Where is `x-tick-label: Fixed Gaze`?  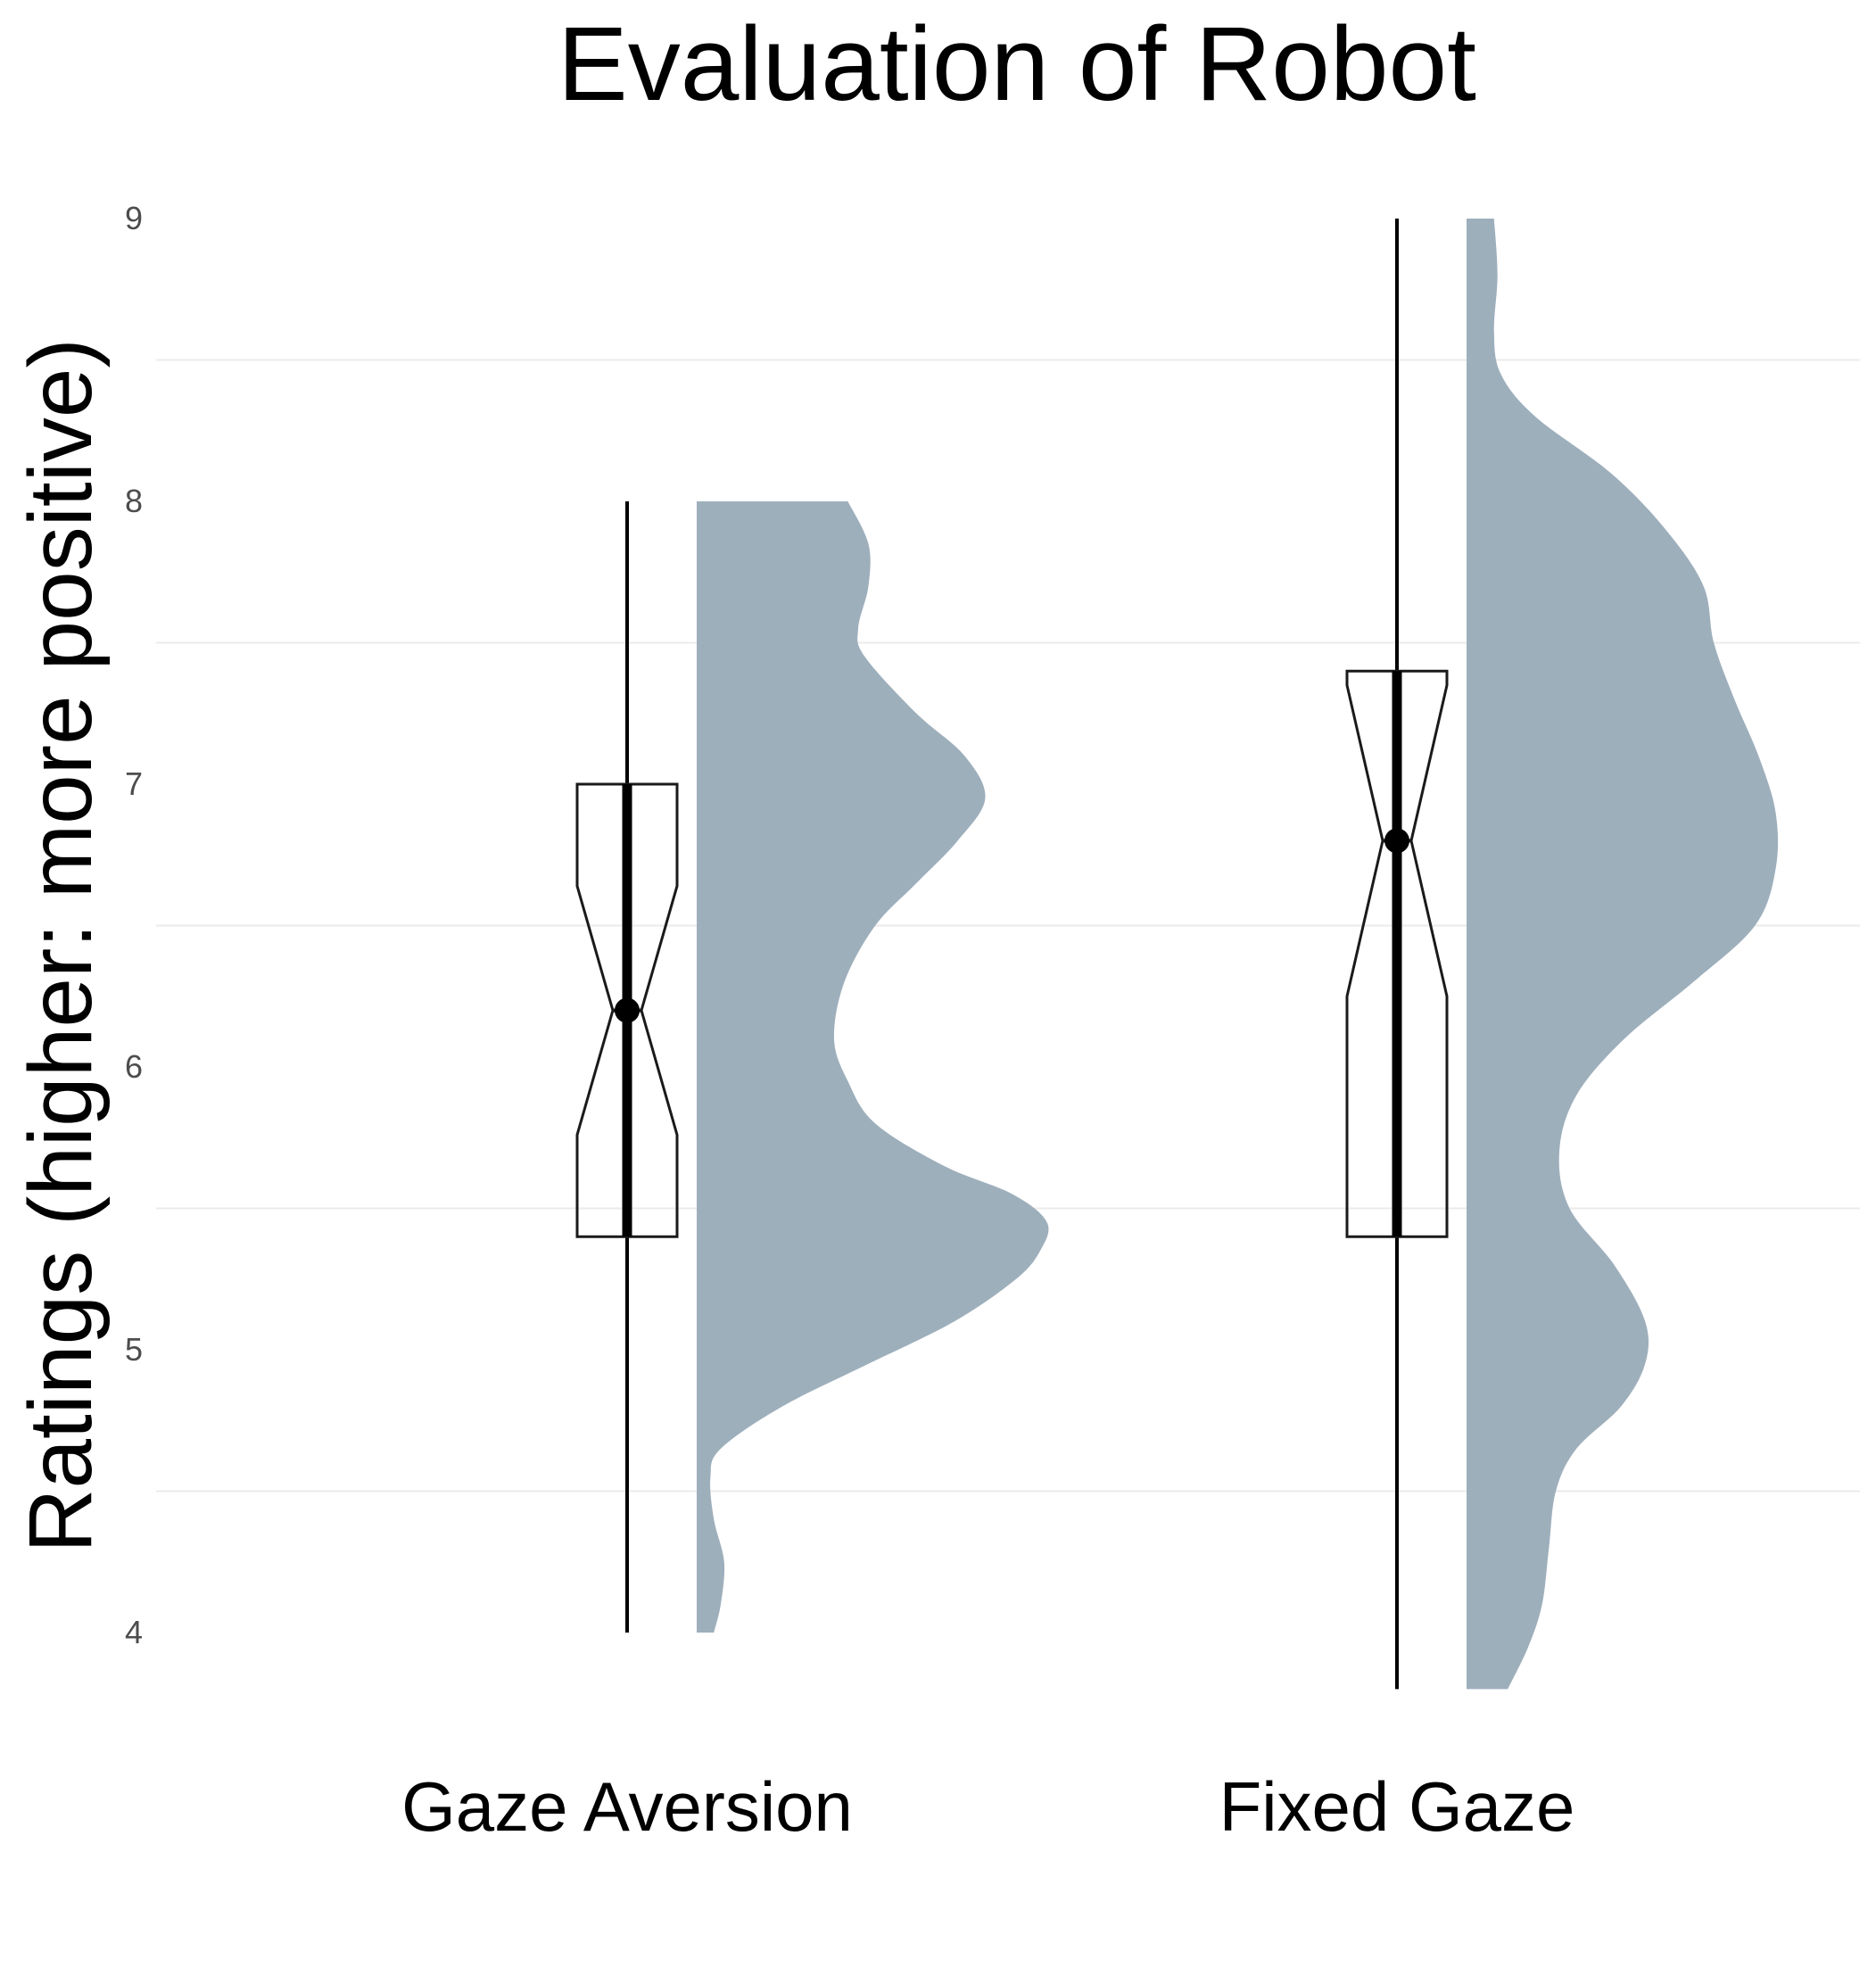
x-tick-label: Fixed Gaze is located at coordinates (1397, 1806).